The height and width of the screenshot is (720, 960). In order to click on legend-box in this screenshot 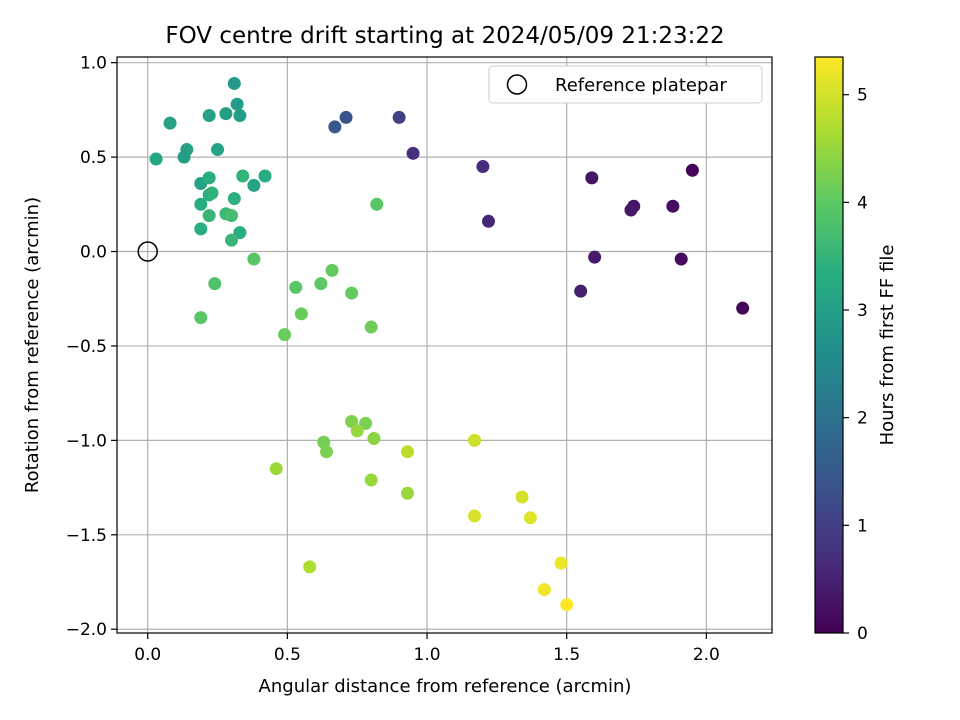, I will do `click(625, 84)`.